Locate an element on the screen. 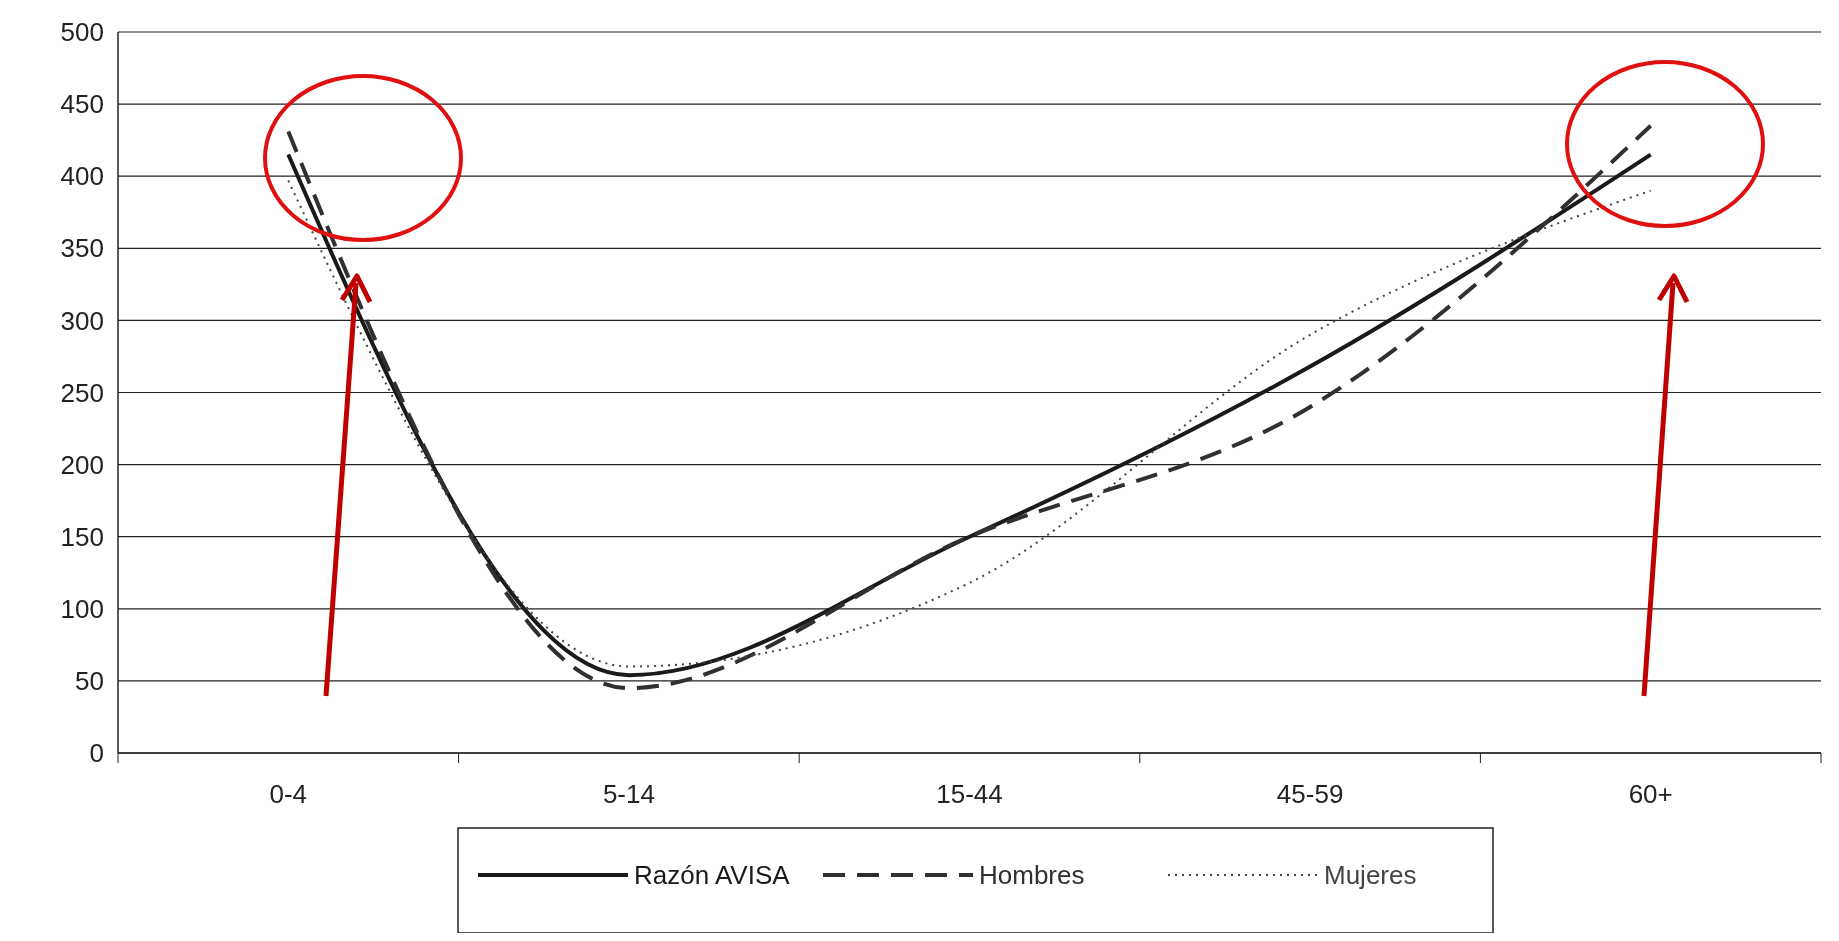 The image size is (1839, 941). y-tick-label: 300 is located at coordinates (82, 320).